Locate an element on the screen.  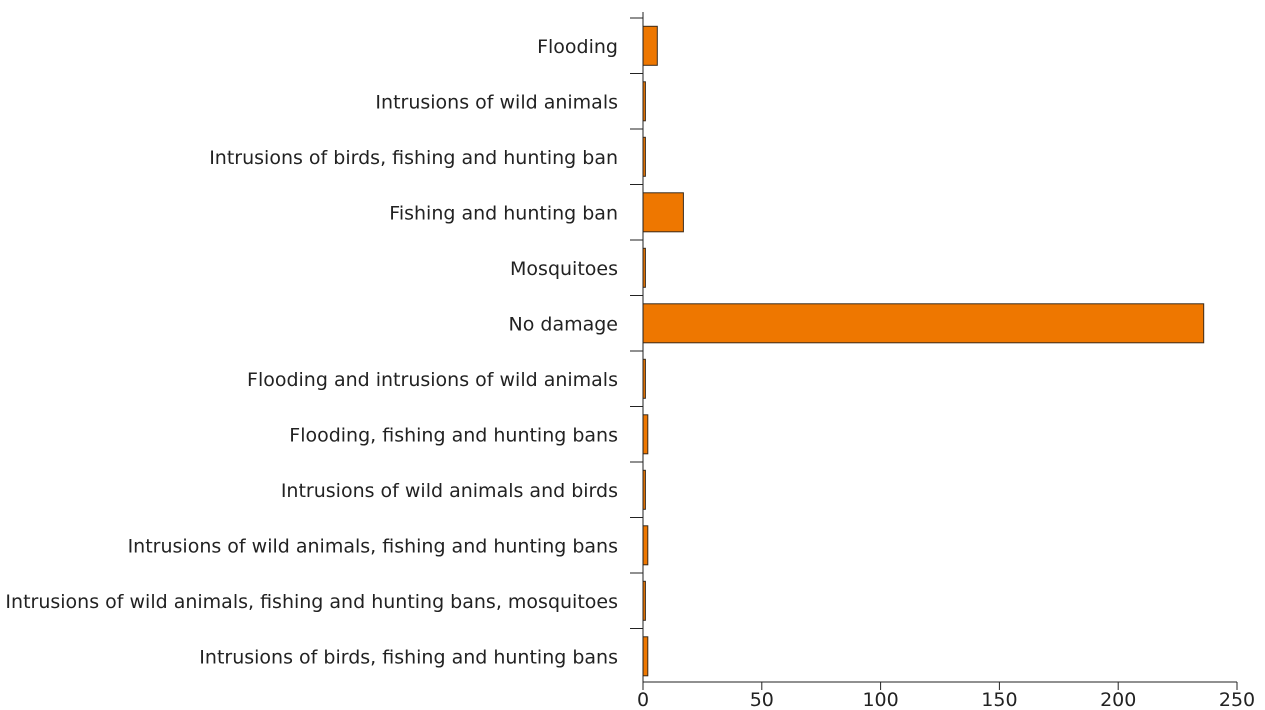
category-label-1: Intrusions of wild animals is located at coordinates (496, 102).